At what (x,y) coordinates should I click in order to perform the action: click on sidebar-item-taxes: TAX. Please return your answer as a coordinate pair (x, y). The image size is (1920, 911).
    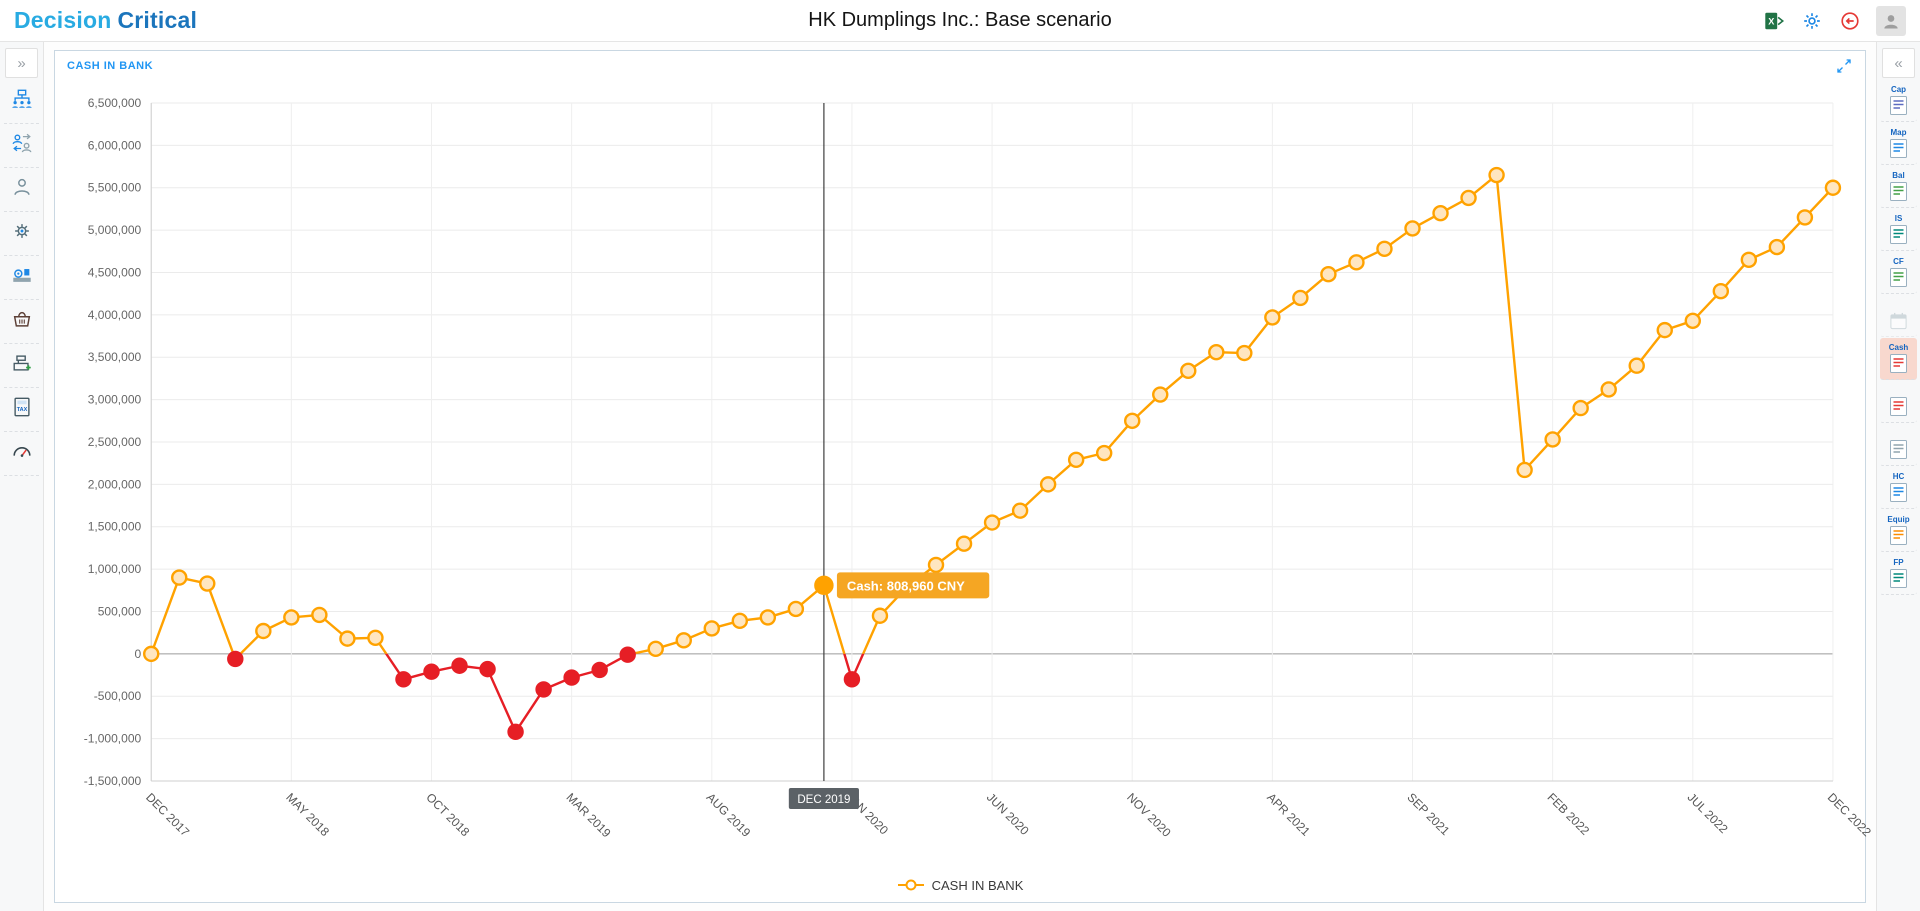
    Looking at the image, I should click on (21, 410).